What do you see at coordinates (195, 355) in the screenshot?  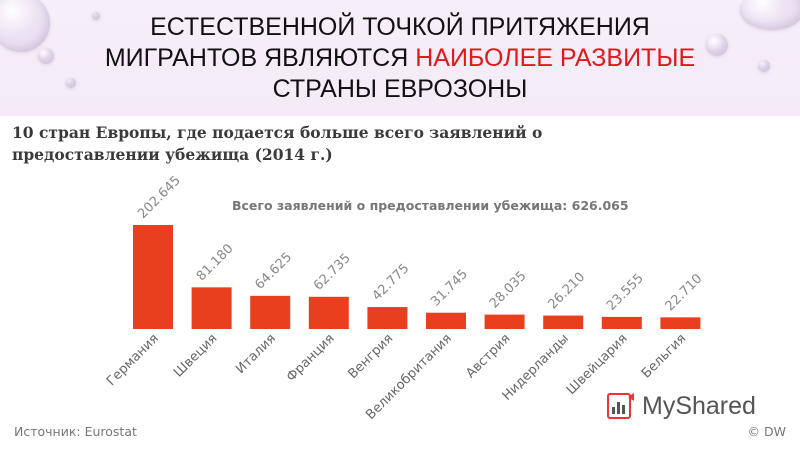 I see `category-label-1: Швеция` at bounding box center [195, 355].